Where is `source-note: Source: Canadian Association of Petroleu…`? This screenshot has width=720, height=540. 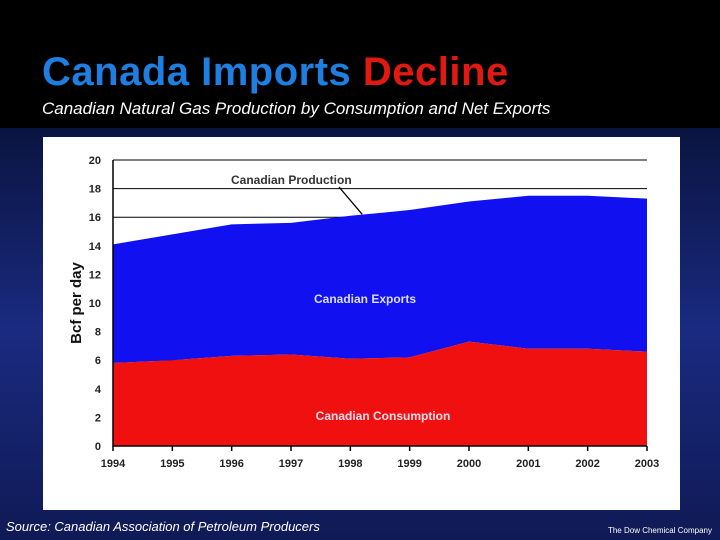
source-note: Source: Canadian Association of Petroleu… is located at coordinates (163, 526).